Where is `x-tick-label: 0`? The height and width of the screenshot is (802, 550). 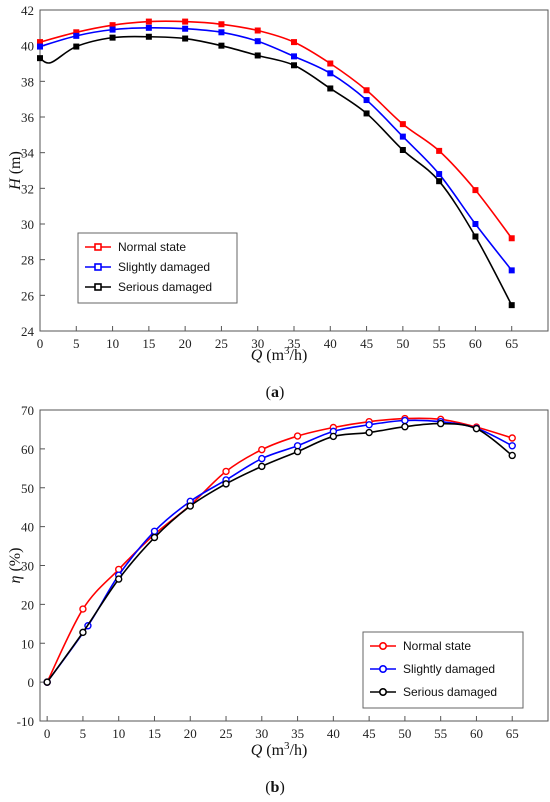 x-tick-label: 0 is located at coordinates (40, 343).